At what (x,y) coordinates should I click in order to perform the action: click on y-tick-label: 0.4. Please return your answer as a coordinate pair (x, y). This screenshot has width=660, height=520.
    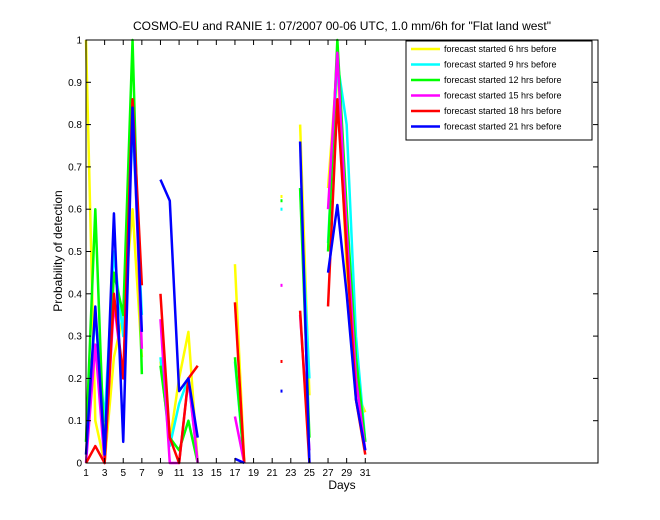
    Looking at the image, I should click on (75, 294).